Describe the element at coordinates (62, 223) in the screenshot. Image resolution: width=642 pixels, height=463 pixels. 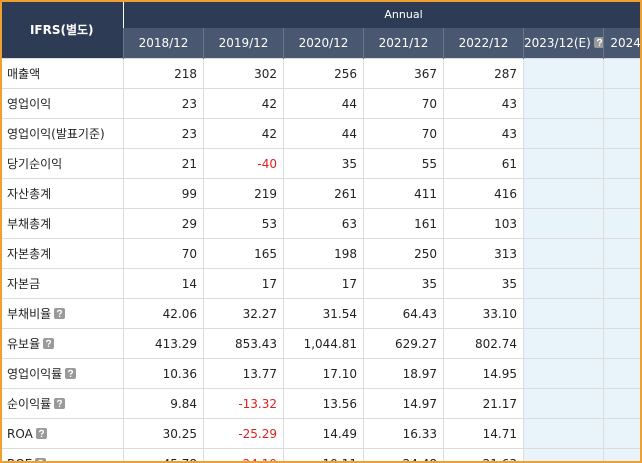
I see `row-label-cell: 부채총계` at that location.